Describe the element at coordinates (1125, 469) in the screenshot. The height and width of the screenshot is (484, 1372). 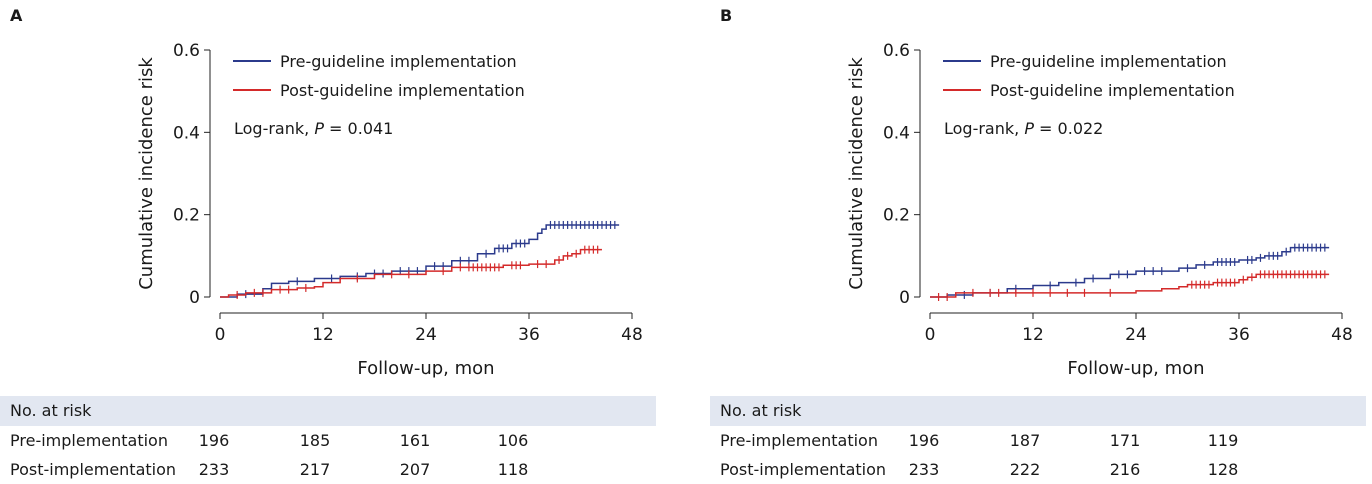
I see `risk-value: 216` at that location.